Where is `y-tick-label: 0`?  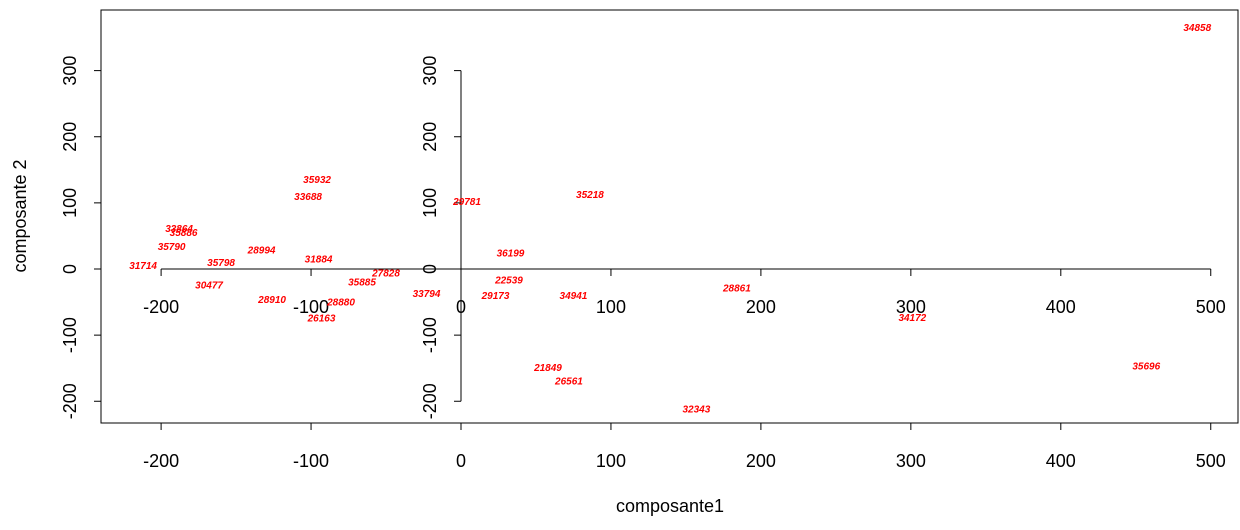
y-tick-label: 0 is located at coordinates (70, 269).